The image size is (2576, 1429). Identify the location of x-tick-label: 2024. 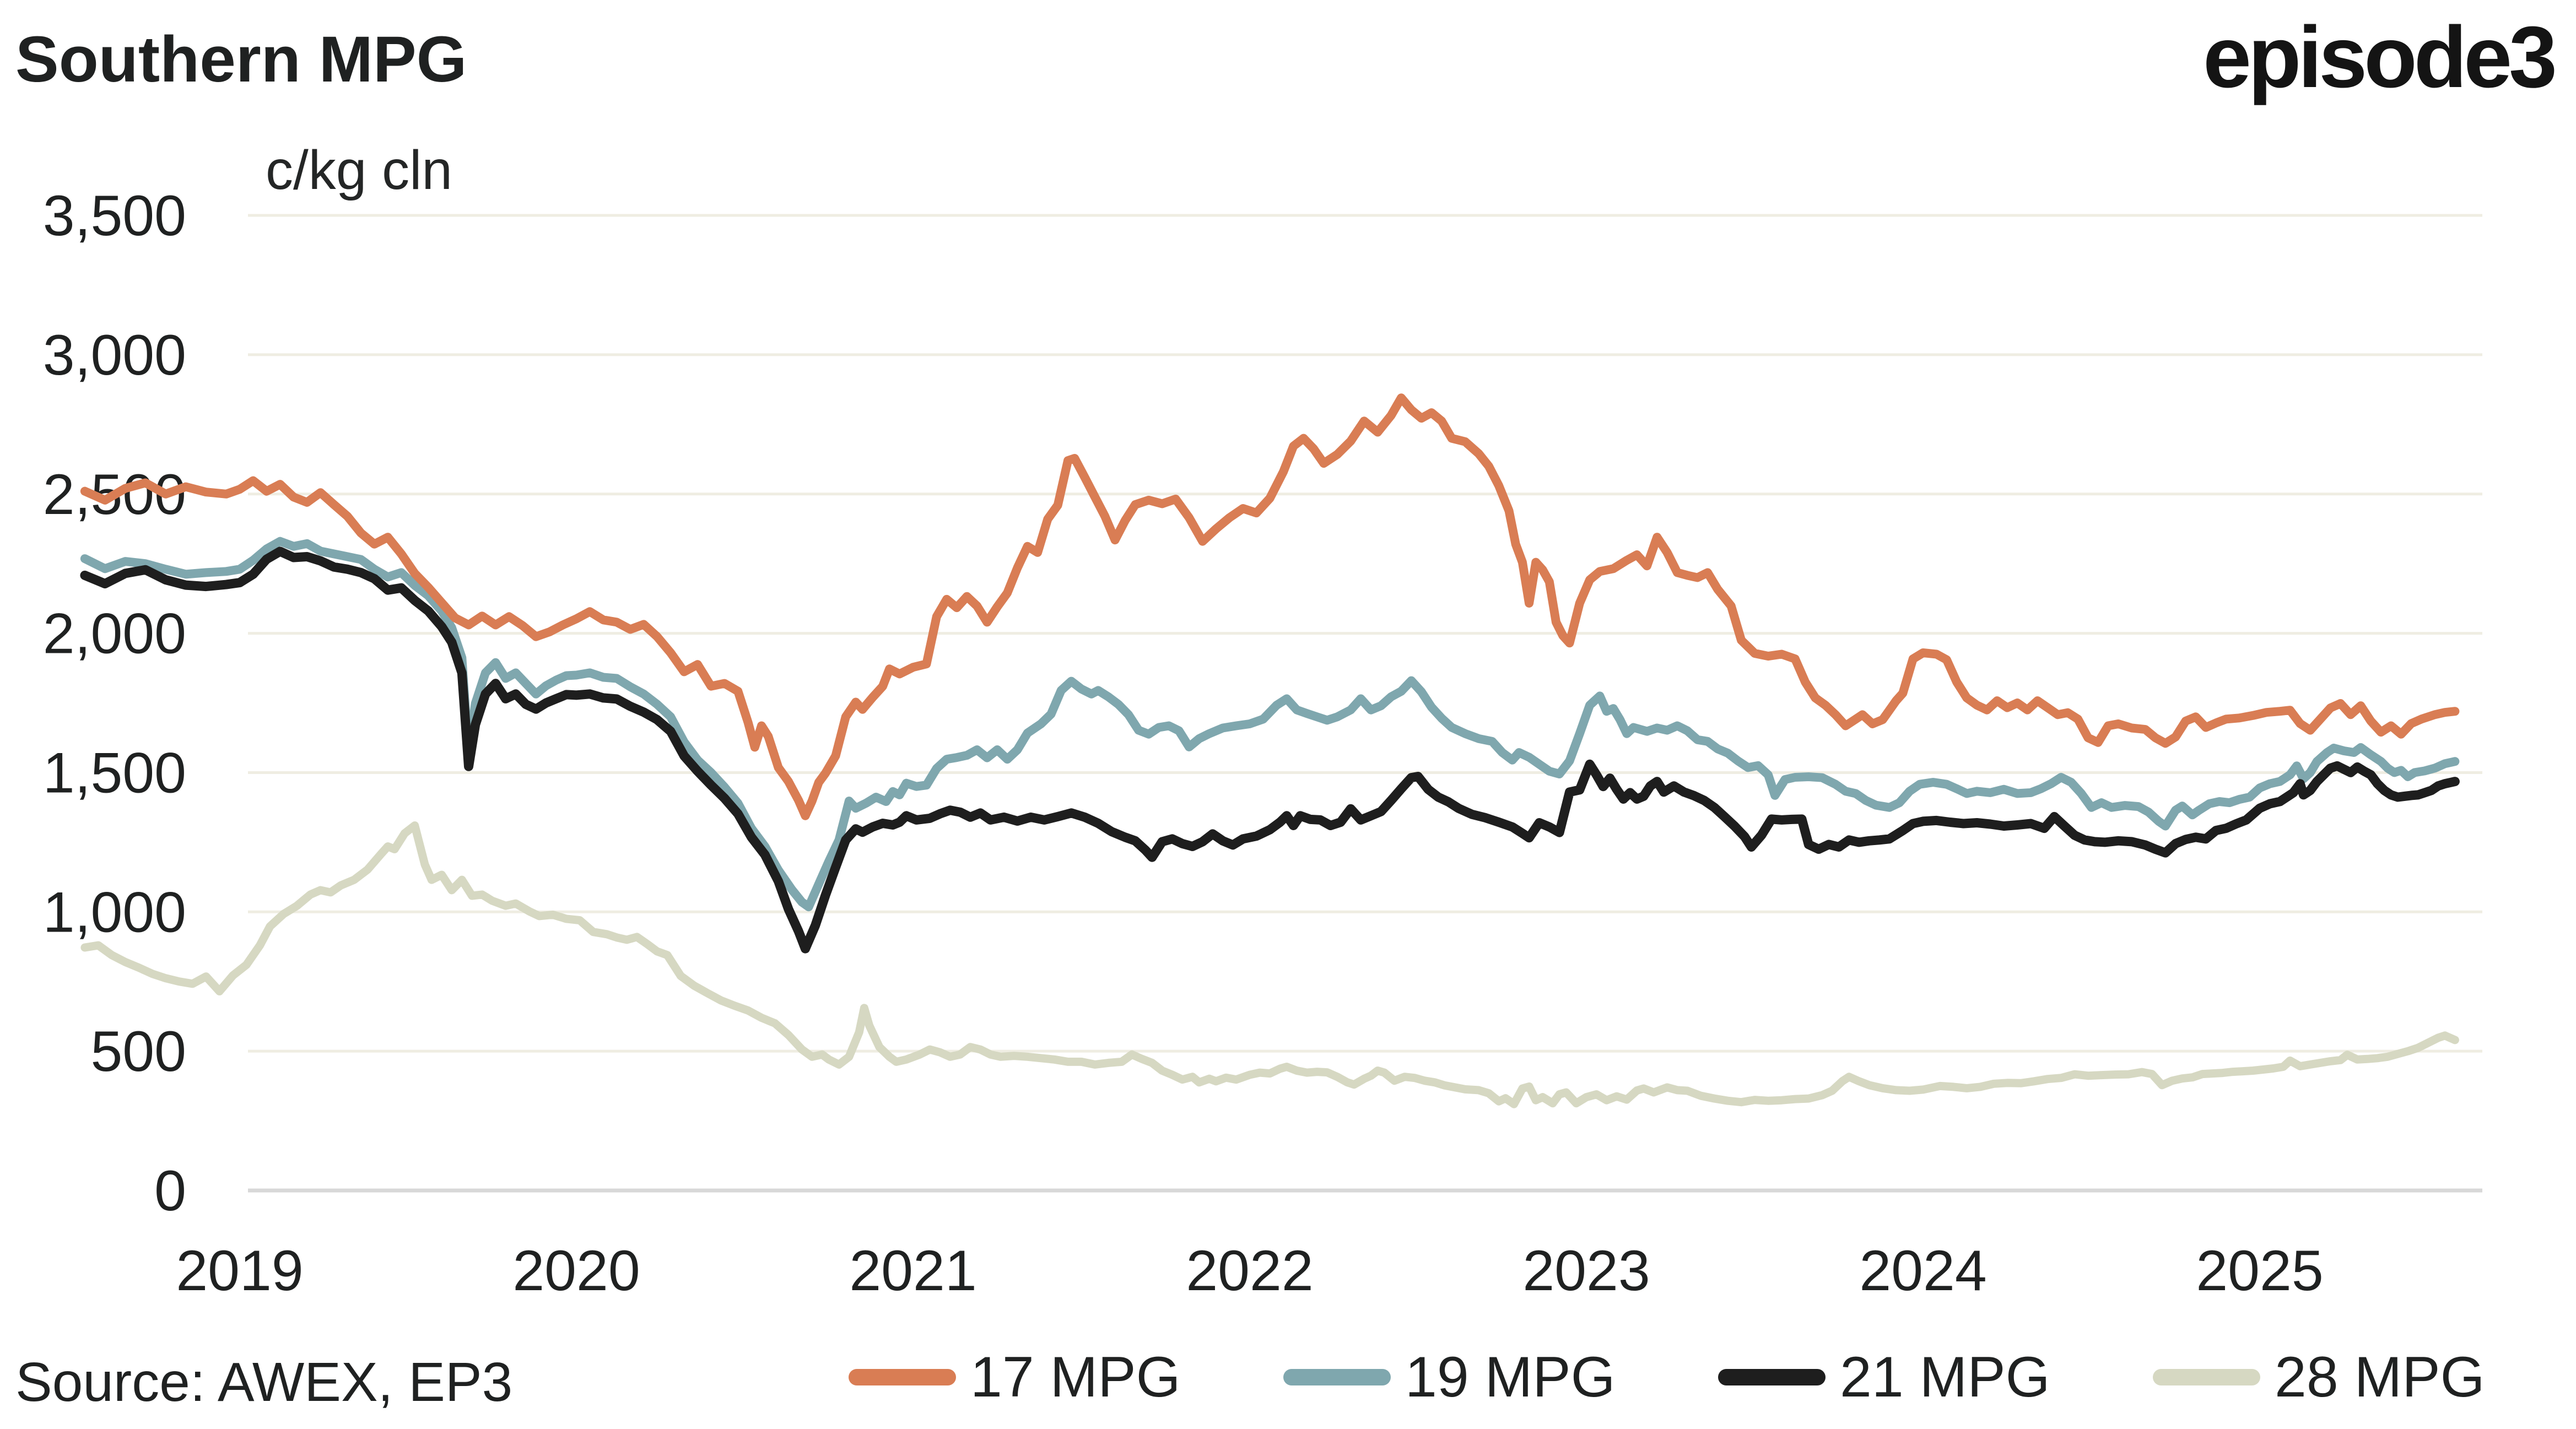
(1922, 1271).